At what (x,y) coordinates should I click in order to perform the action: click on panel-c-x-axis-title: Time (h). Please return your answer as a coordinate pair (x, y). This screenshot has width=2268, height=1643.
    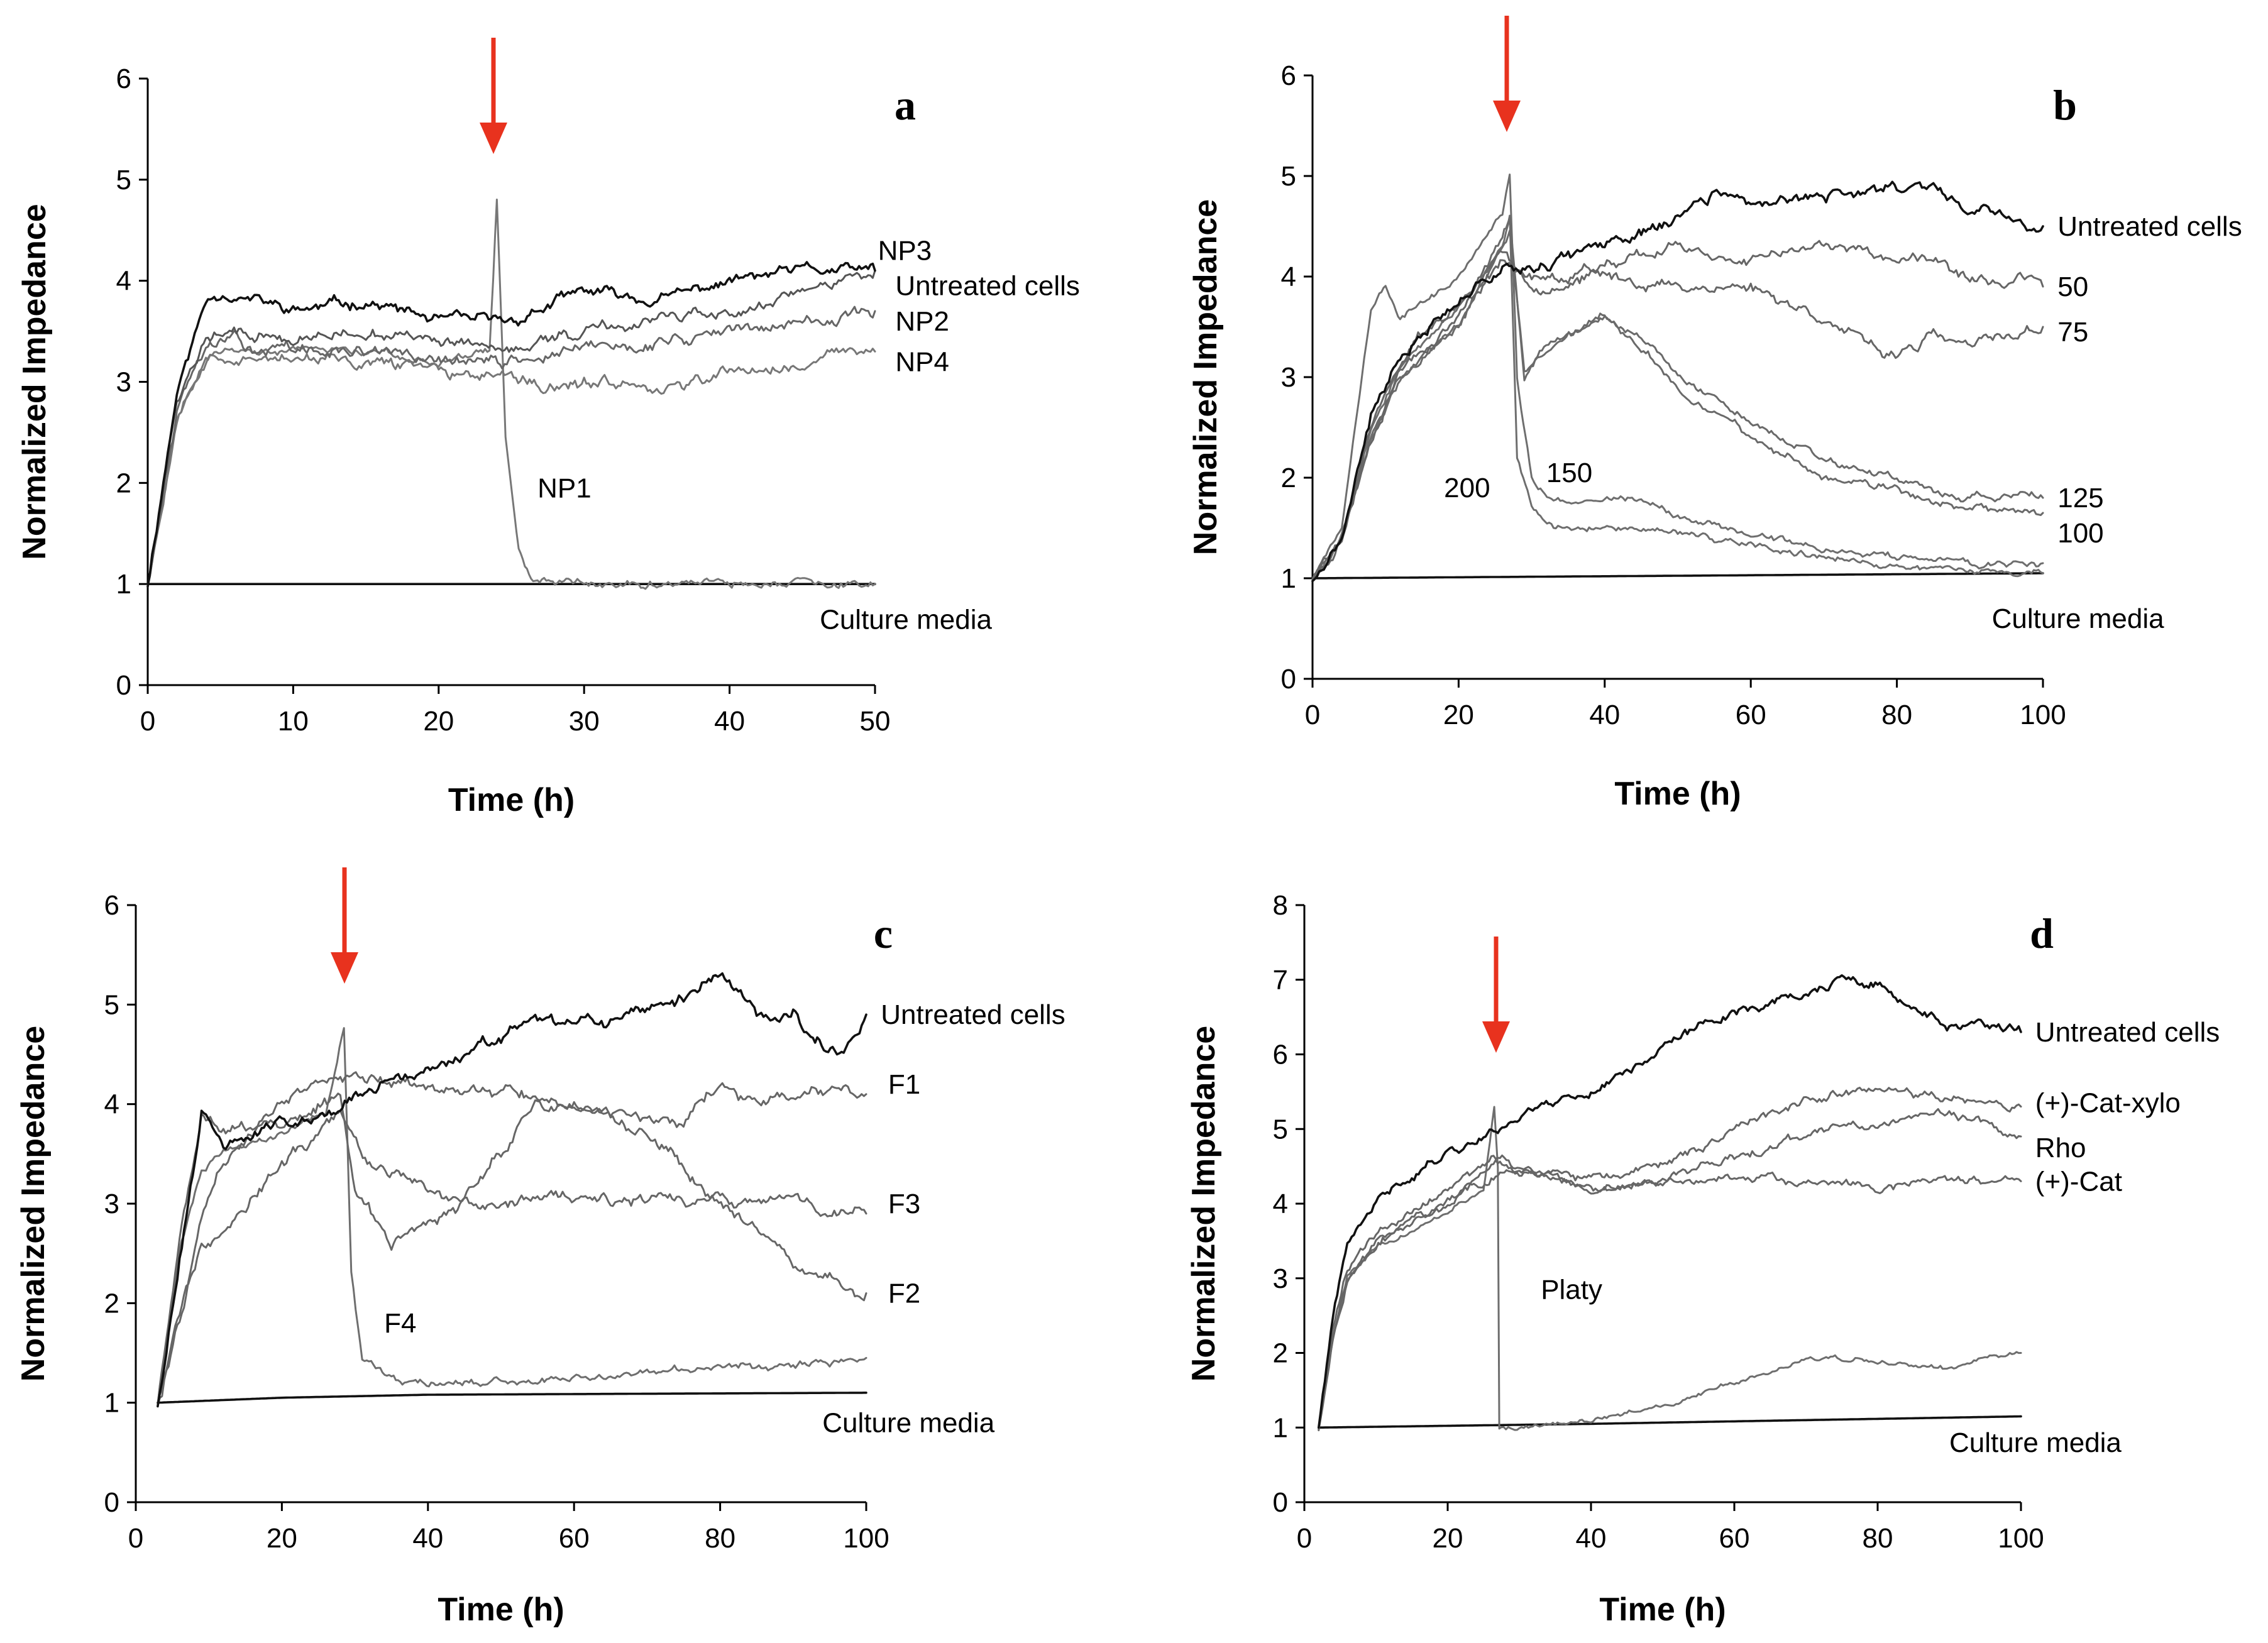
    Looking at the image, I should click on (501, 1610).